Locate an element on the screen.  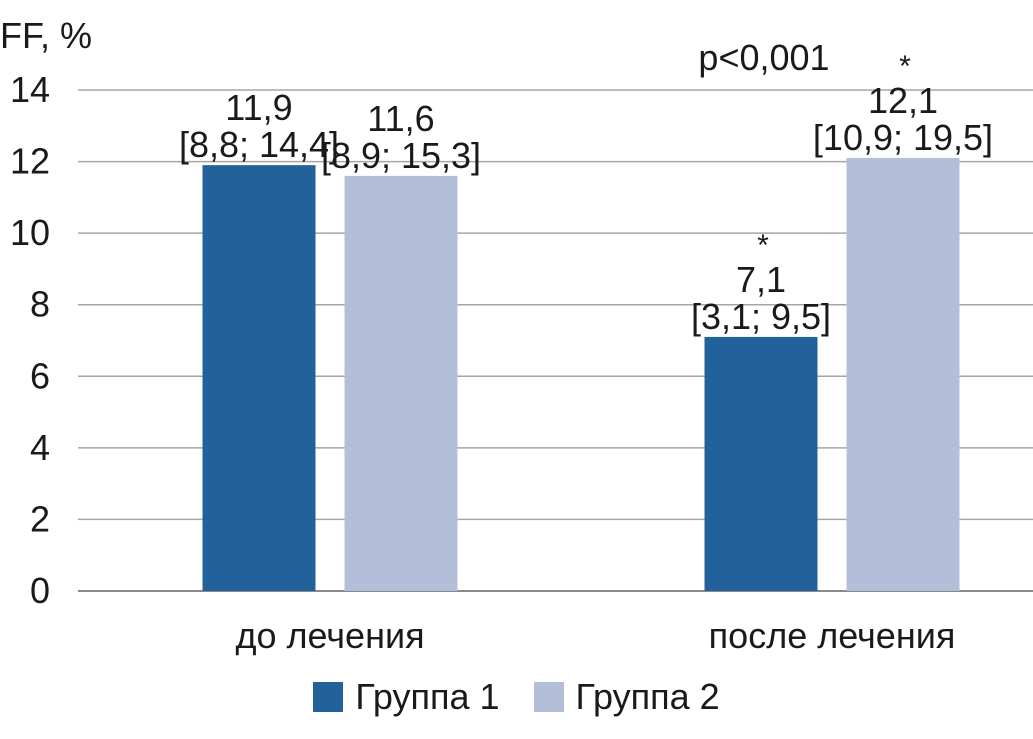
bar-range-label: [8,9; 15,3] is located at coordinates (401, 155).